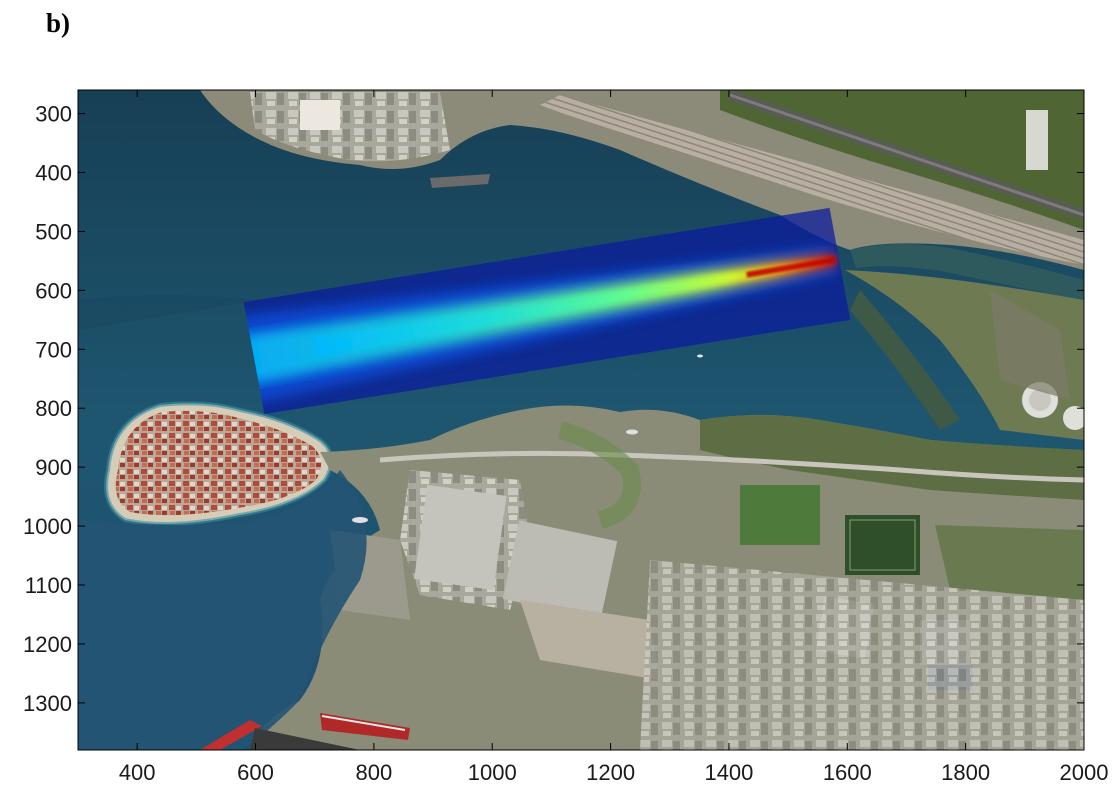 The width and height of the screenshot is (1116, 785). I want to click on y-tick-label: 1000, so click(47, 526).